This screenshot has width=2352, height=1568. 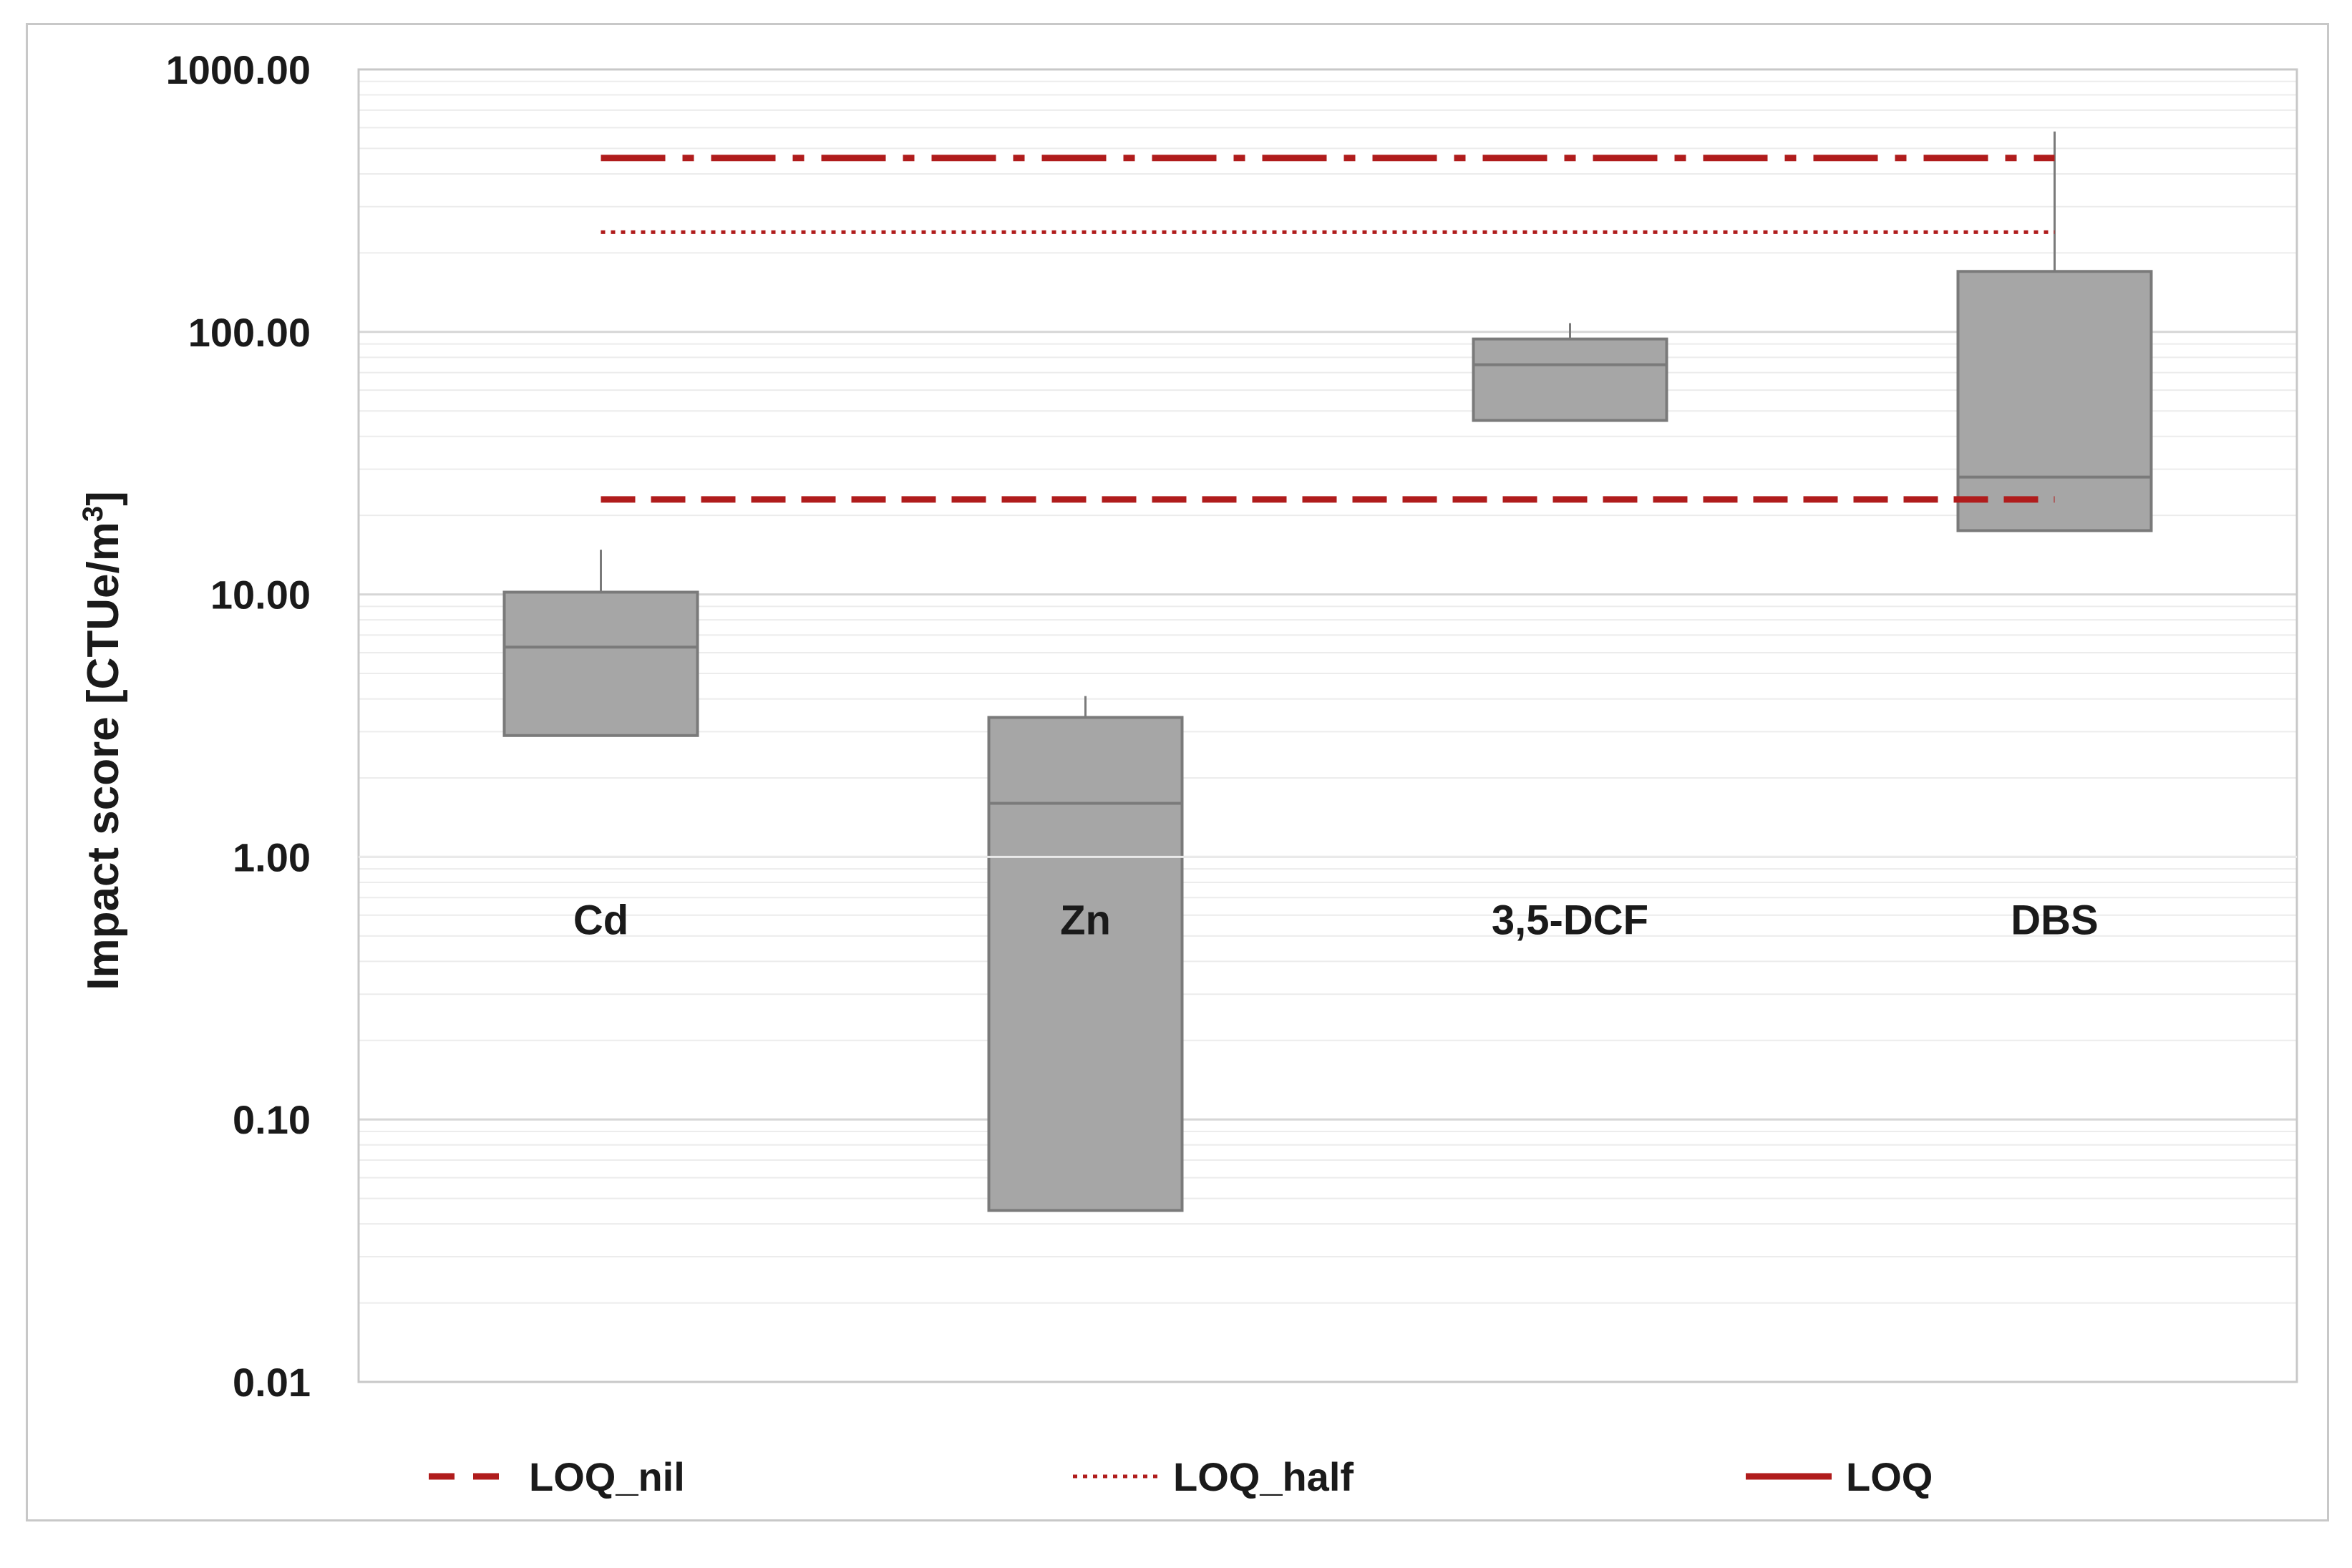 I want to click on y-tick-label: 1.00, so click(x=272, y=857).